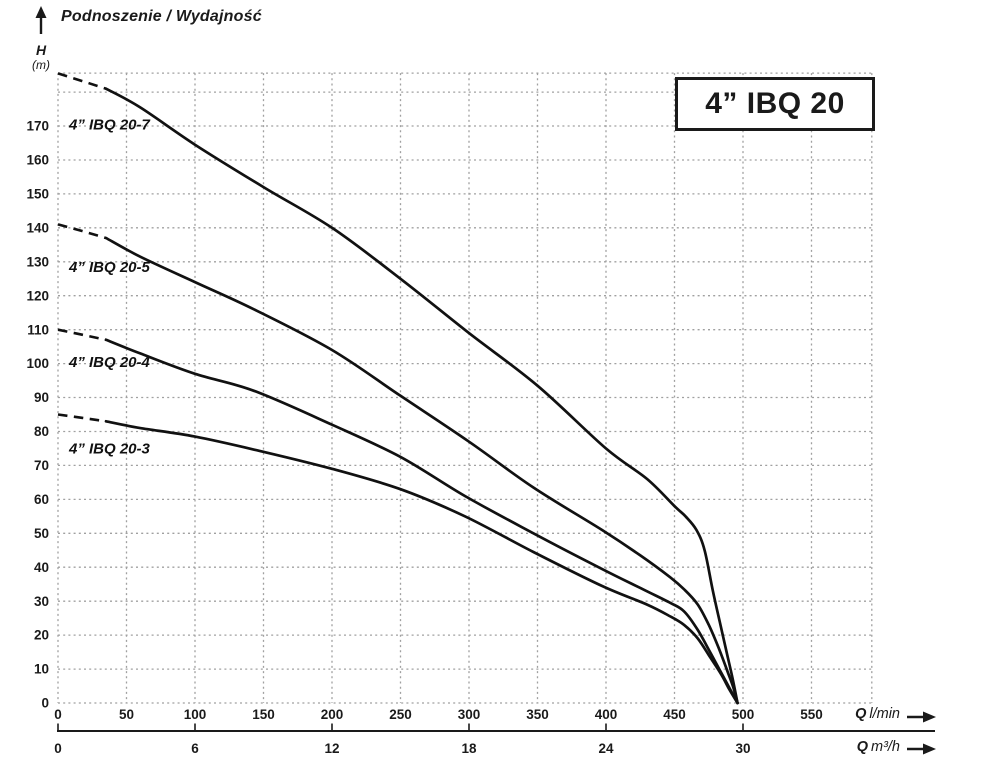  Describe the element at coordinates (41, 65) in the screenshot. I see `y-axis-unit: (m)` at that location.